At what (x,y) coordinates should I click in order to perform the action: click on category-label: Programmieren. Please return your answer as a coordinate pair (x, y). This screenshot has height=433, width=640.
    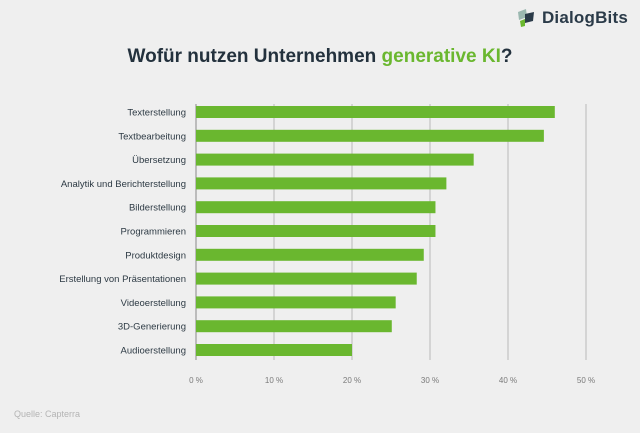
    Looking at the image, I should click on (153, 232).